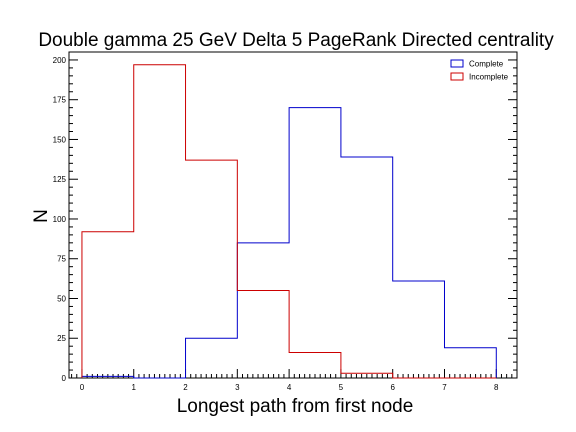  Describe the element at coordinates (295, 406) in the screenshot. I see `x-axis-title: Longest path from first node` at that location.